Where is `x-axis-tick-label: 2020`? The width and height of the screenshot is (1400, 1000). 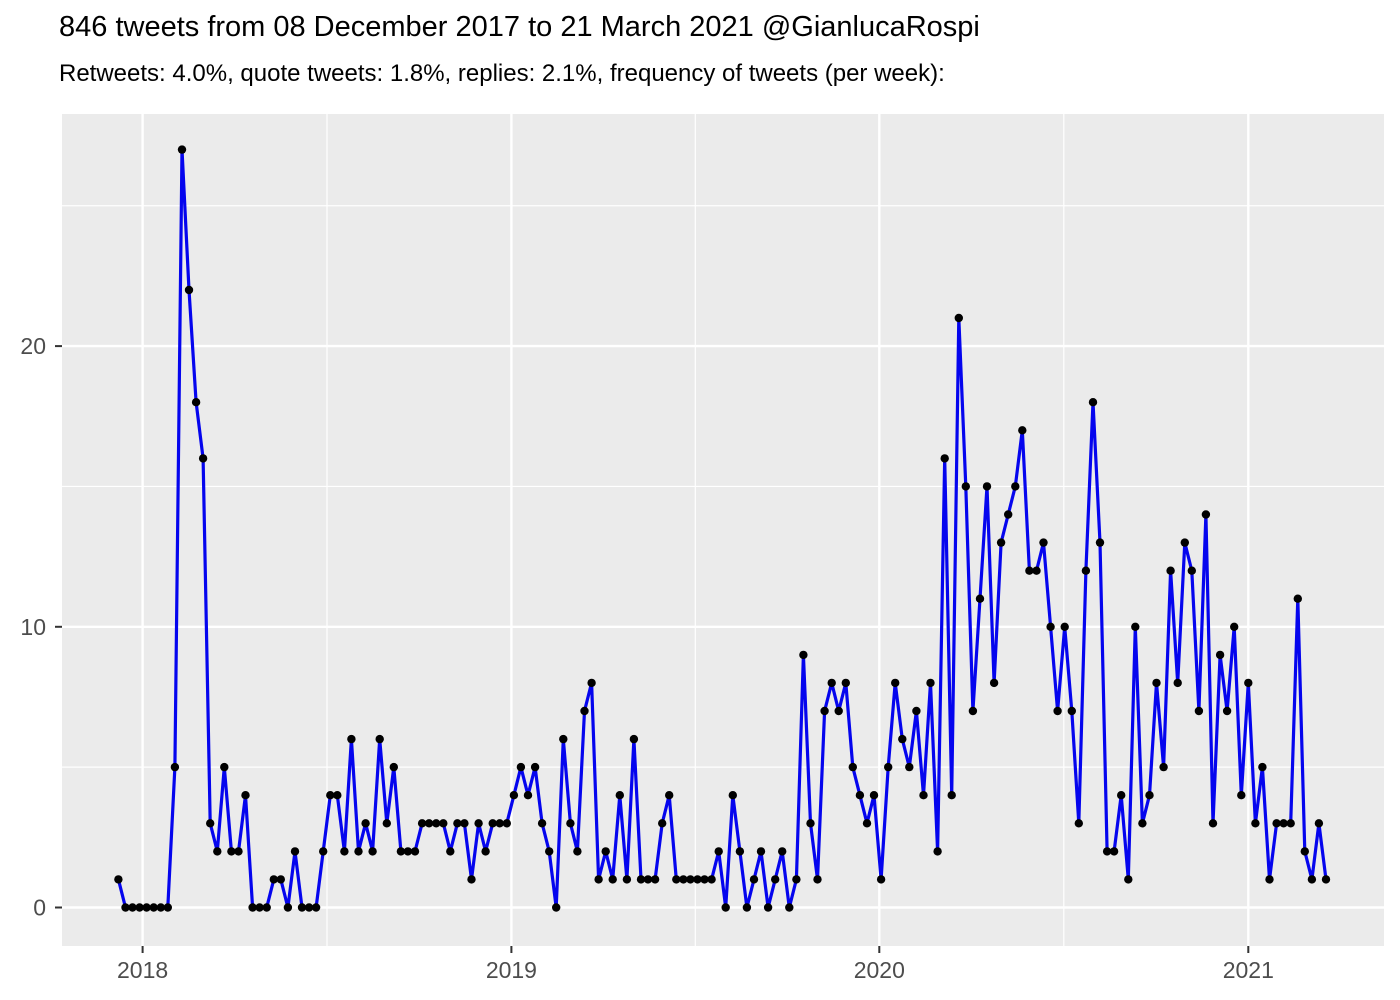
x-axis-tick-label: 2020 is located at coordinates (879, 970).